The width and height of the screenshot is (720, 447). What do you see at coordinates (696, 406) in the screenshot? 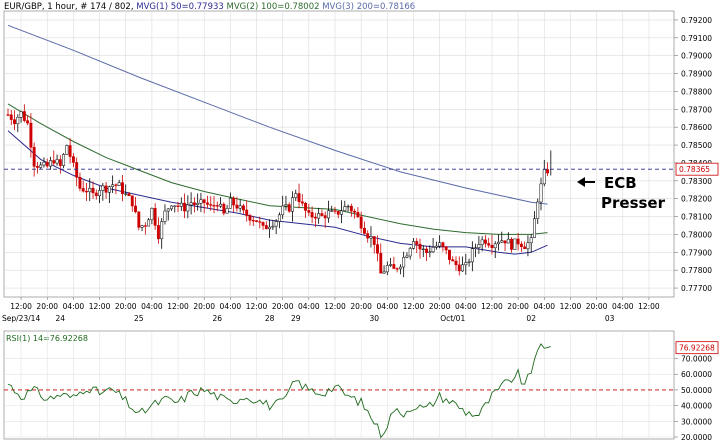
I see `rsi-tick-label: 40.0000` at bounding box center [696, 406].